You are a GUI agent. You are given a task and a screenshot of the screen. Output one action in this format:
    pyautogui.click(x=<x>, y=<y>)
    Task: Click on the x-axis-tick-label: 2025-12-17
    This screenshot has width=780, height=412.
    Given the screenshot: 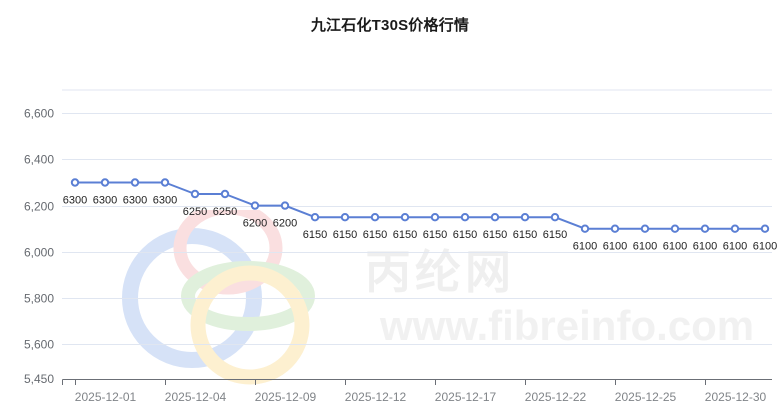 What is the action you would take?
    pyautogui.click(x=466, y=397)
    